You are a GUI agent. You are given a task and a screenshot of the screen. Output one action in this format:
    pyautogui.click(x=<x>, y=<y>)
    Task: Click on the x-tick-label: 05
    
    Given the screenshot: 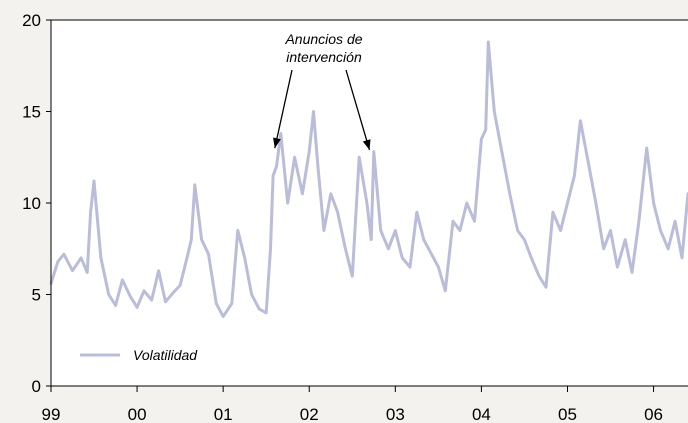 What is the action you would take?
    pyautogui.click(x=567, y=414)
    